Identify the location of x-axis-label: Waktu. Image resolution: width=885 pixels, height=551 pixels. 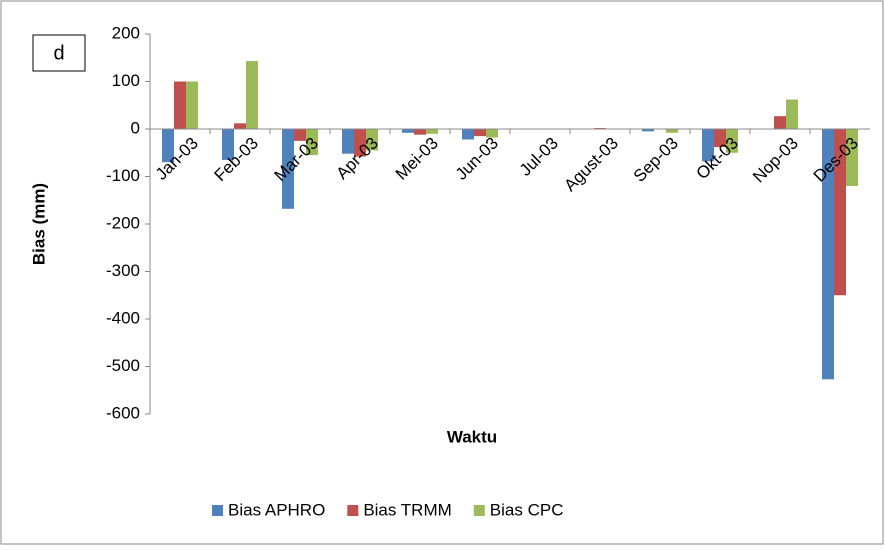
(472, 436).